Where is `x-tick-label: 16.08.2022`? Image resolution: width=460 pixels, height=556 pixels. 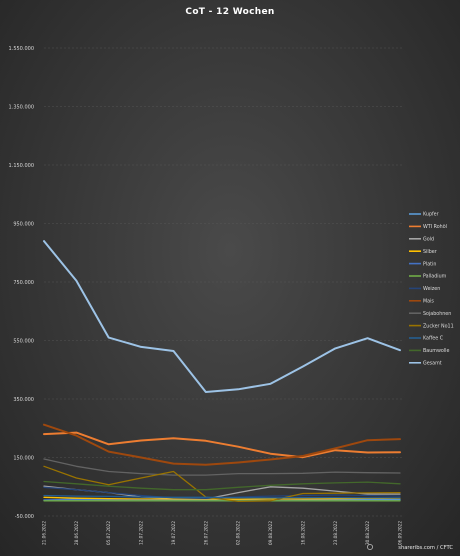 x-tick-label: 16.08.2022 is located at coordinates (302, 533).